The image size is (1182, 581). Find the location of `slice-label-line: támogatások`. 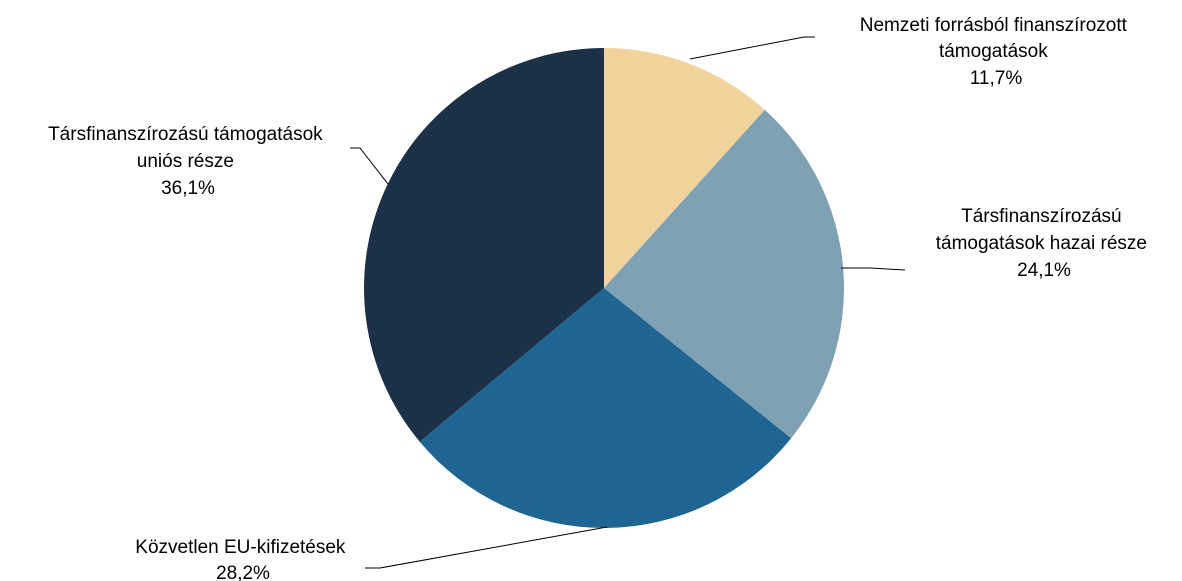

slice-label-line: támogatások is located at coordinates (993, 51).